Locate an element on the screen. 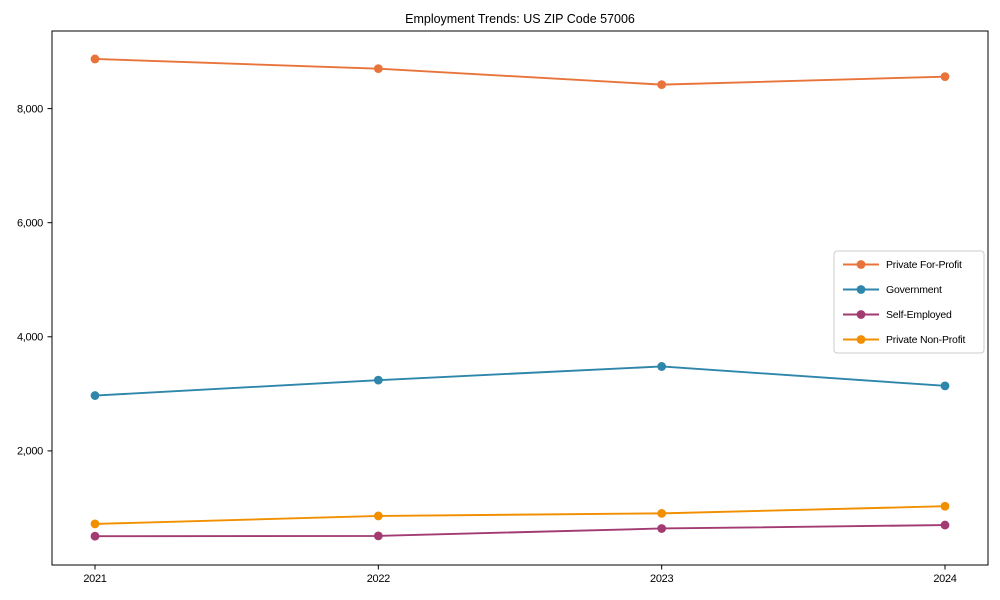 This screenshot has width=1000, height=600. y-tick-label: 4,000 is located at coordinates (30, 338).